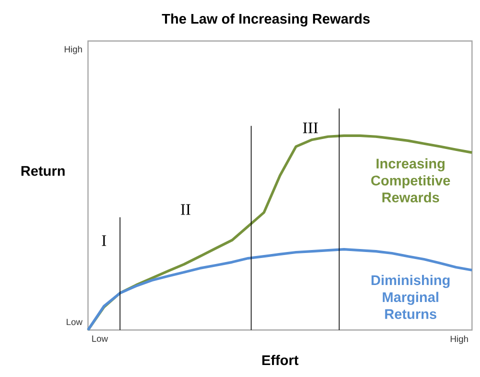  Describe the element at coordinates (43, 171) in the screenshot. I see `y-axis-title: Return` at that location.